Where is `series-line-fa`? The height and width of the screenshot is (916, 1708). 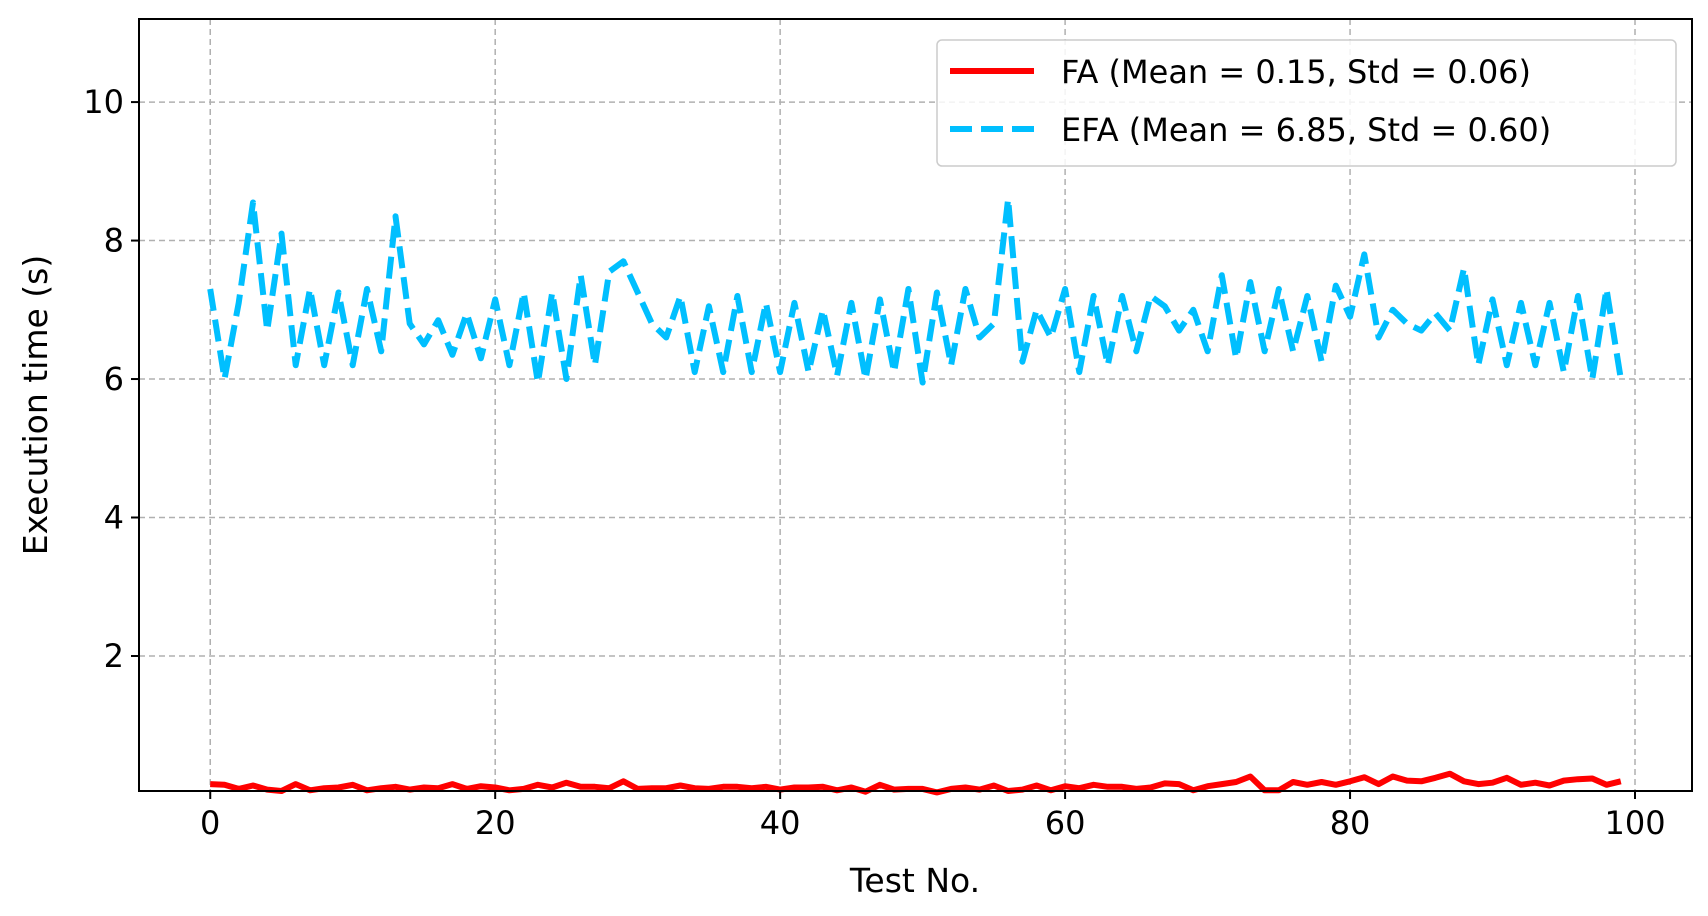
series-line-fa is located at coordinates (916, 783).